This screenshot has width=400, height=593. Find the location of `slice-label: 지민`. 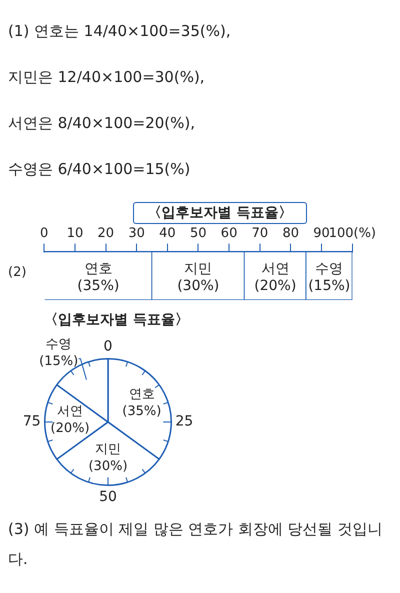

slice-label: 지민 is located at coordinates (108, 449).